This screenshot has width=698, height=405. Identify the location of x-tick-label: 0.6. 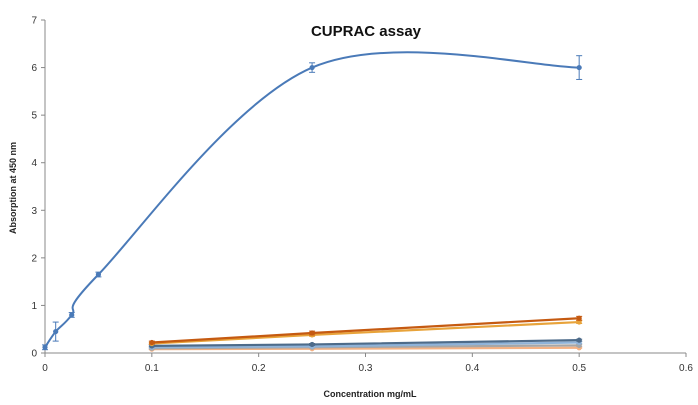
(686, 368).